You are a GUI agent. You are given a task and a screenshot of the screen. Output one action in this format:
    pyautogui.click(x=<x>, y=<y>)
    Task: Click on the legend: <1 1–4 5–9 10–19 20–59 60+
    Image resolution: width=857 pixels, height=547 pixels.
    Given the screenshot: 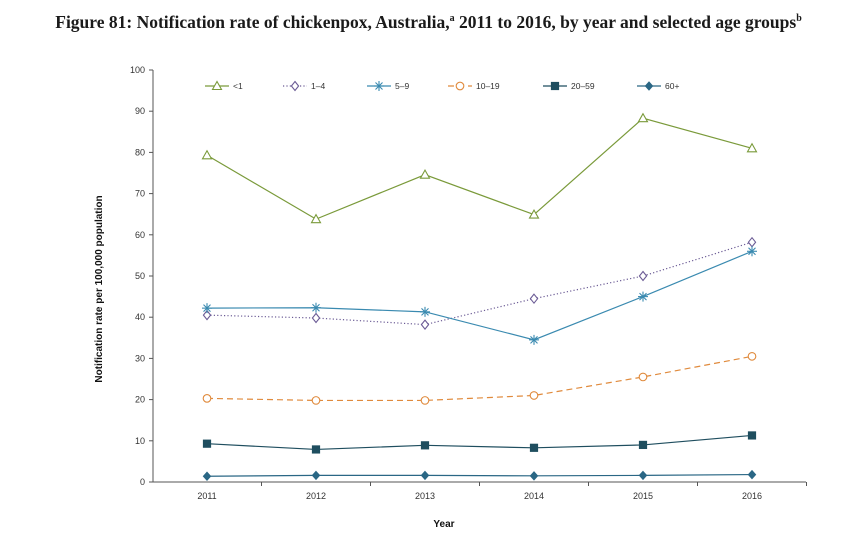 What is the action you would take?
    pyautogui.click(x=442, y=86)
    